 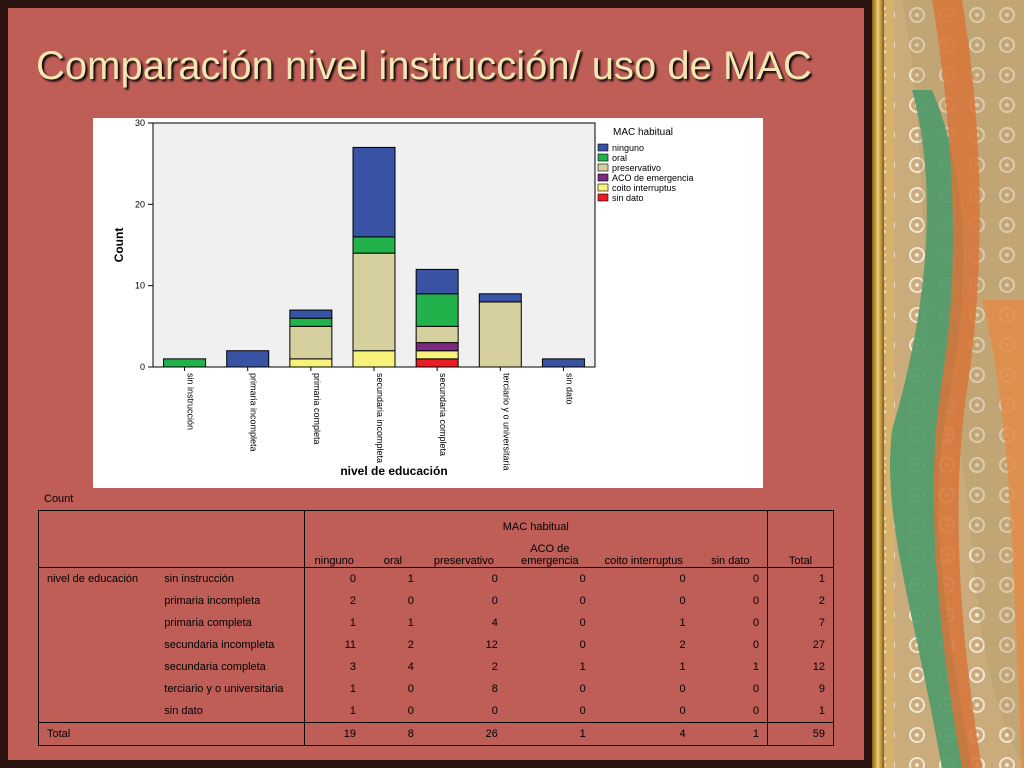 What do you see at coordinates (436, 666) in the screenshot?
I see `table-row: secundaria completa 3 4 2 1 1 1 12` at bounding box center [436, 666].